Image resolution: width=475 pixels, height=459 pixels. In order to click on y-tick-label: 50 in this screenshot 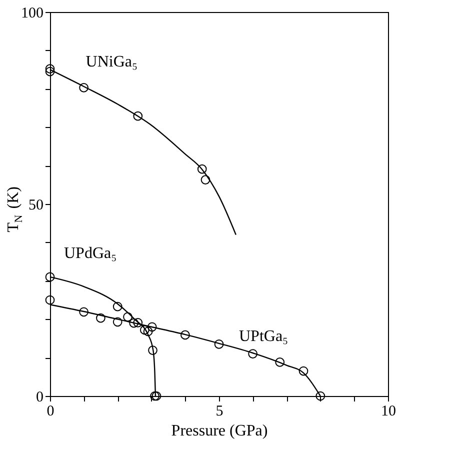, I will do `click(36, 206)`.